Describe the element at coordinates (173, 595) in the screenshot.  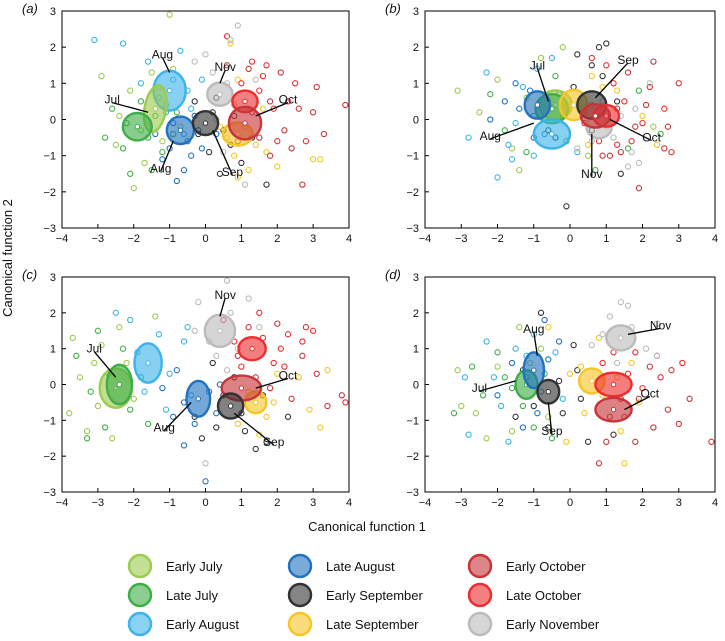
I see `legend-item-late-july: Late July` at that location.